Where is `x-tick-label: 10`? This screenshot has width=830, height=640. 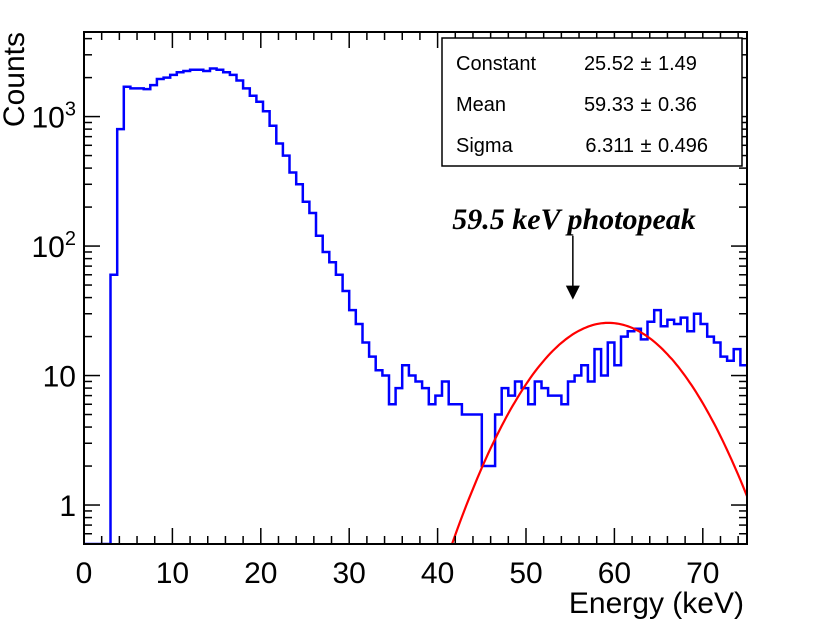
x-tick-label: 10 is located at coordinates (172, 573).